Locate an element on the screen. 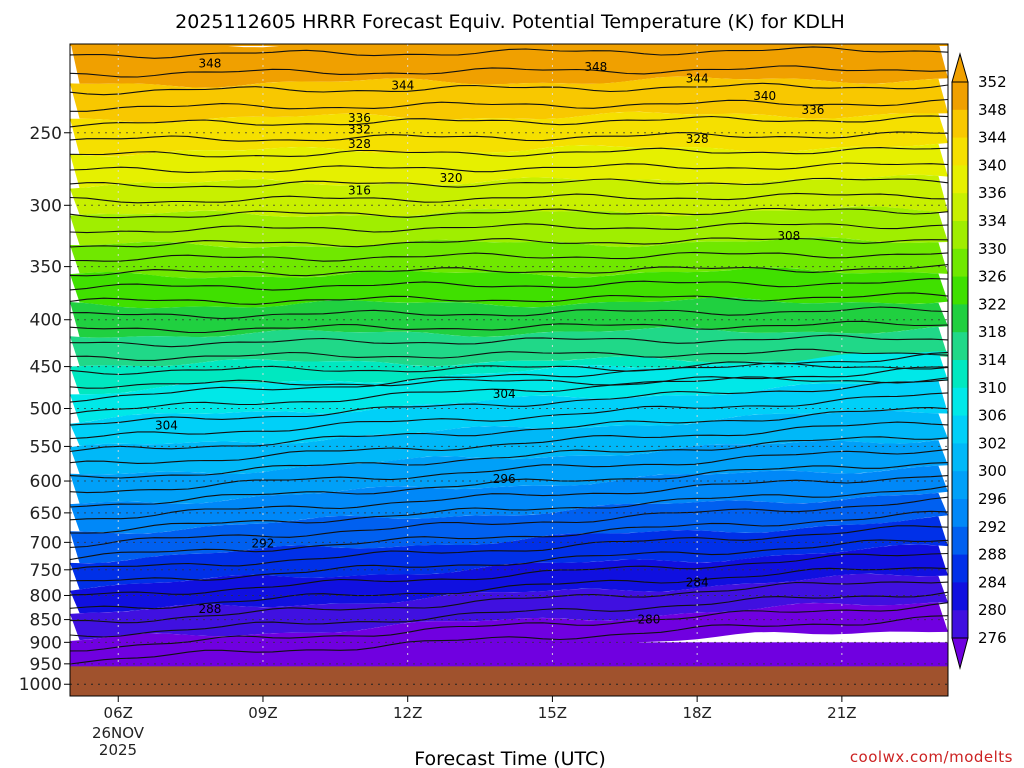 The height and width of the screenshot is (768, 1024). contour-label: 344 is located at coordinates (697, 78).